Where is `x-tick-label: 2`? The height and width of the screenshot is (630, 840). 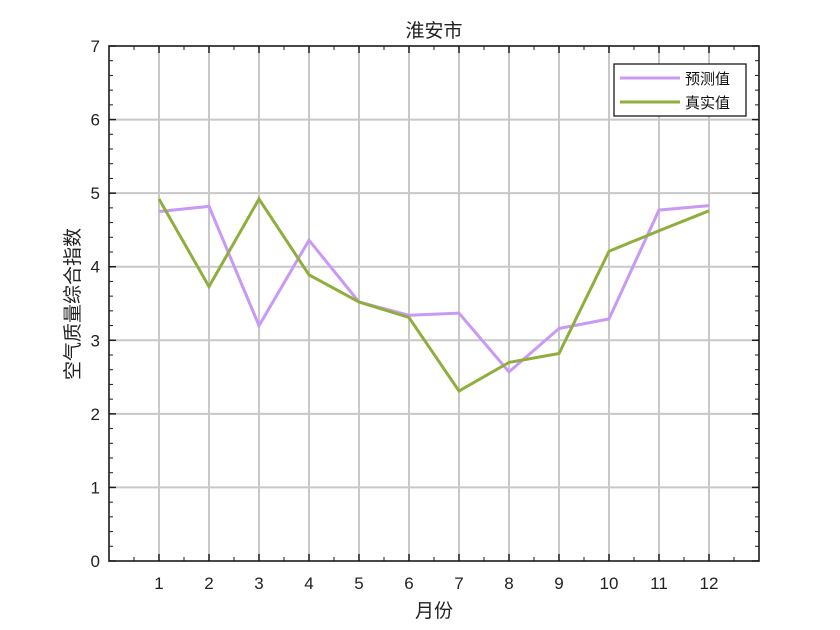 x-tick-label: 2 is located at coordinates (208, 583).